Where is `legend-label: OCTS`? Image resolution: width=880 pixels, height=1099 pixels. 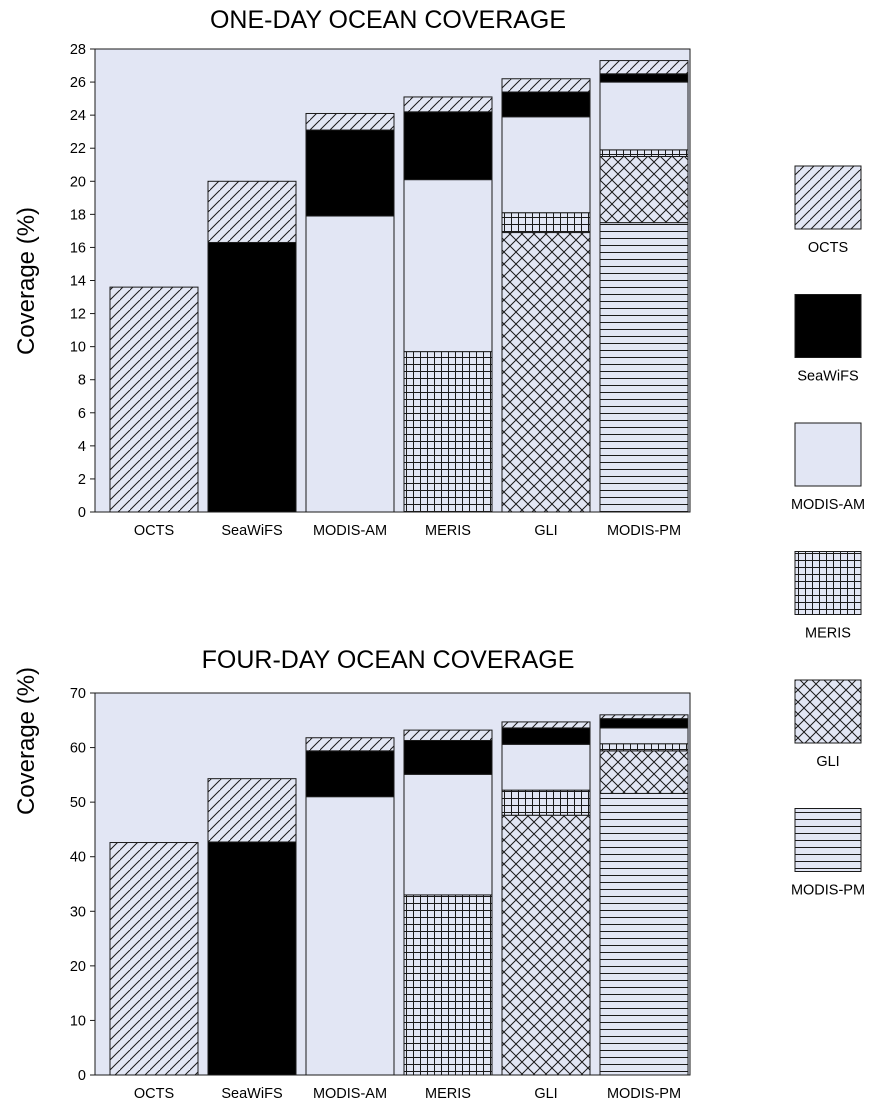 legend-label: OCTS is located at coordinates (828, 248).